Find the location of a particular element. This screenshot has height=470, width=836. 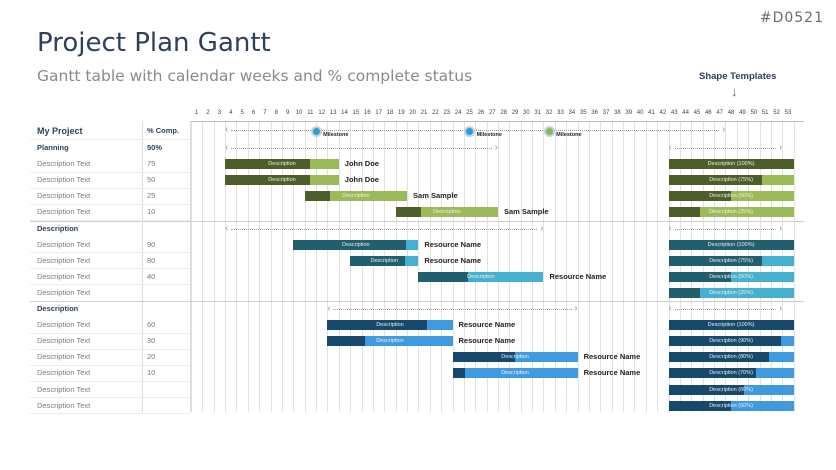

group-separator is located at coordinates (417, 301).